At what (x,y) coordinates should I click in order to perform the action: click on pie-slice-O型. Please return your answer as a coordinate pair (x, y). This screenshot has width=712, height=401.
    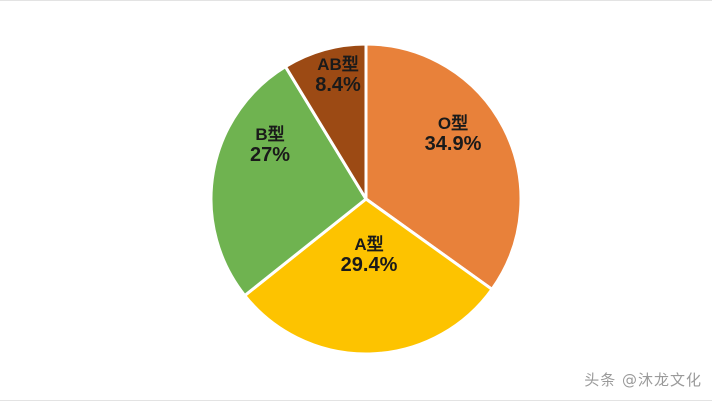
    Looking at the image, I should click on (443, 166).